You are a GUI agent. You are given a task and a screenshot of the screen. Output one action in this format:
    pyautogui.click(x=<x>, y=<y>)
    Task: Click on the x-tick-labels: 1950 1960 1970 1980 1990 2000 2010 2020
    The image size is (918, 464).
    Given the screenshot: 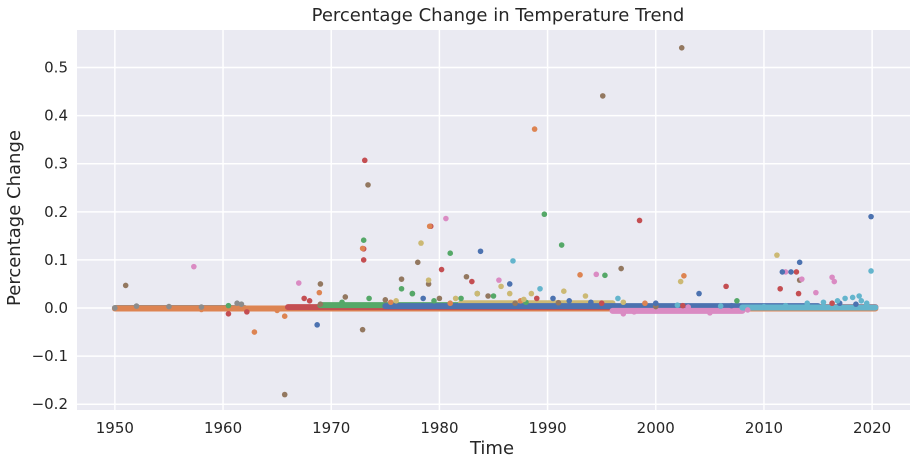 What is the action you would take?
    pyautogui.click(x=493, y=428)
    